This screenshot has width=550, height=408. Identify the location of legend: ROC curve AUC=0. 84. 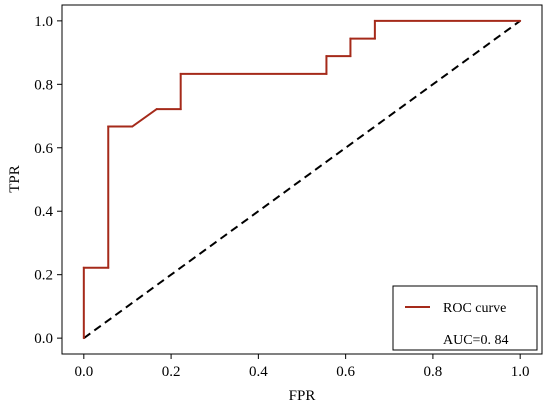
(465, 318).